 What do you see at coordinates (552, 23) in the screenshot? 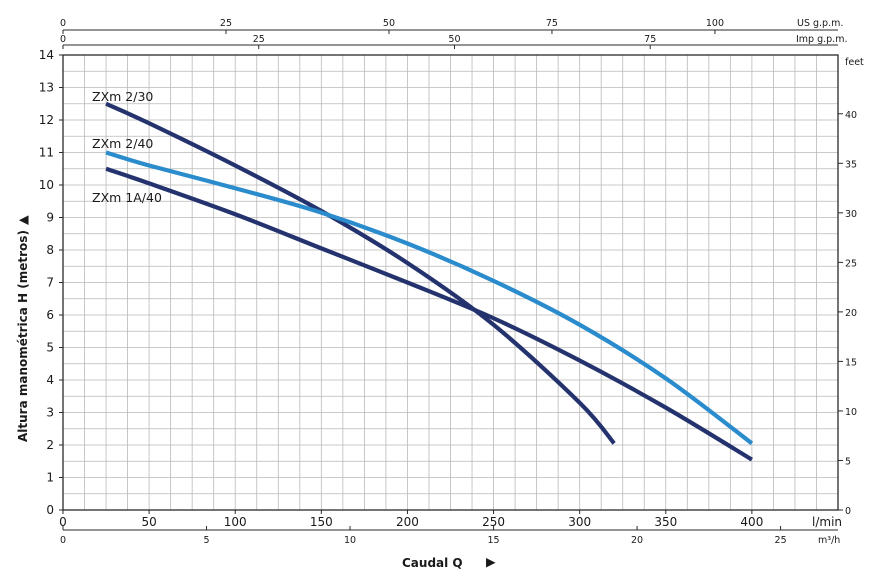
I see `usgpm-tick-label: 75` at bounding box center [552, 23].